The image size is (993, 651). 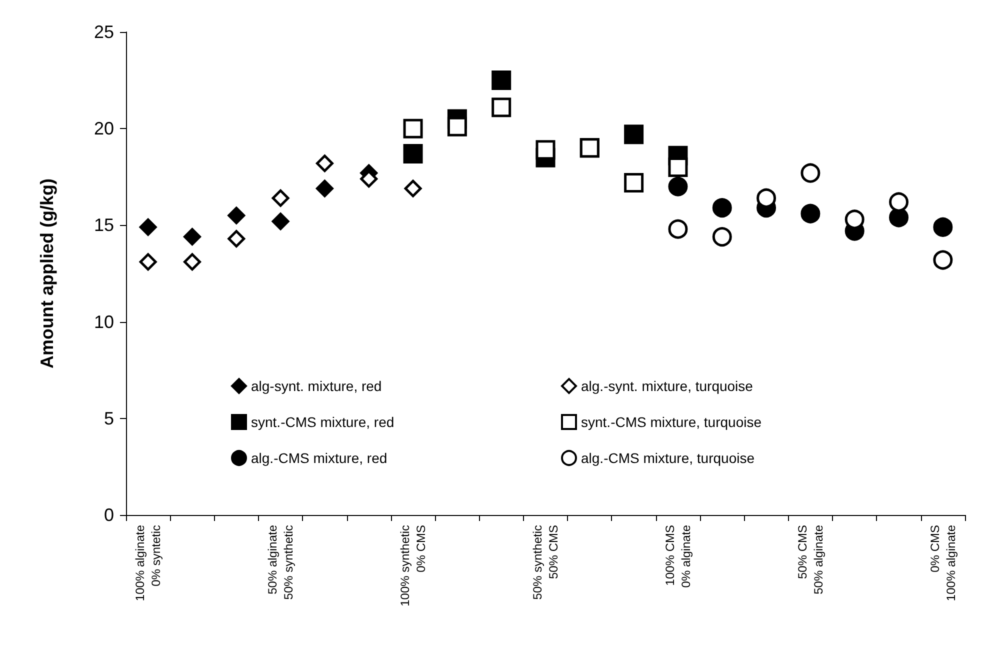 What do you see at coordinates (810, 559) in the screenshot?
I see `x-tick-label: 50% CMS 50% alginate` at bounding box center [810, 559].